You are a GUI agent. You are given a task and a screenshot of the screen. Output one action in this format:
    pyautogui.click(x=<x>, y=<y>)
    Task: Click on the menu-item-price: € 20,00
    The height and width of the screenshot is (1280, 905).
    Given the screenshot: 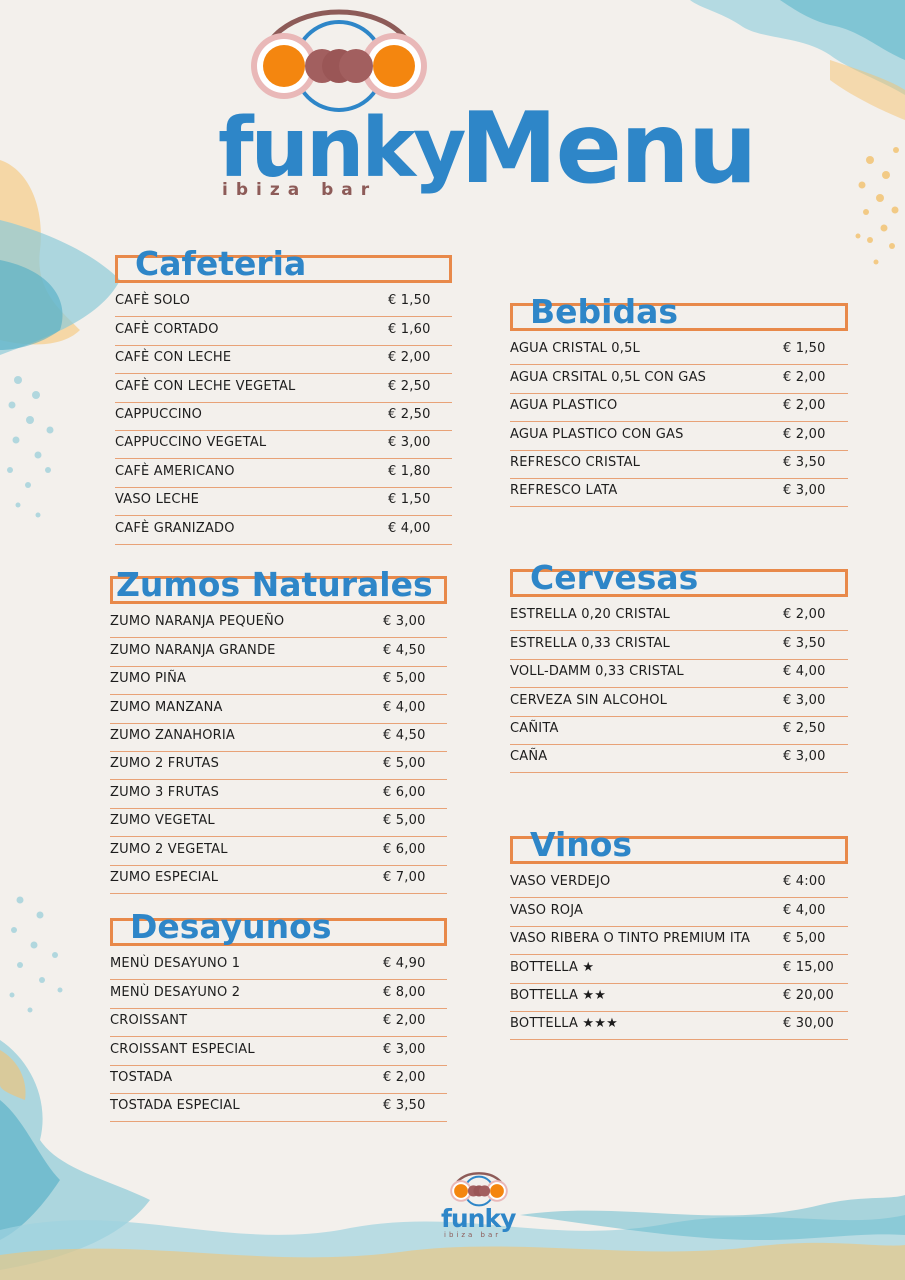 What is the action you would take?
    pyautogui.click(x=809, y=995)
    